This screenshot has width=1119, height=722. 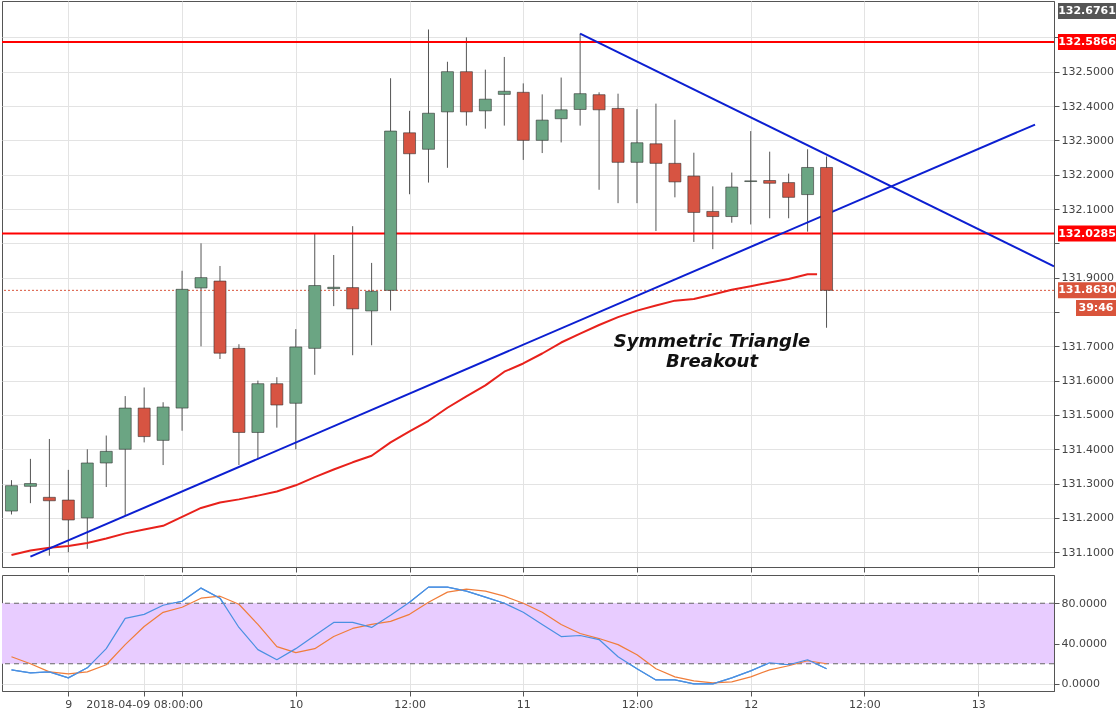 What do you see at coordinates (1087, 278) in the screenshot?
I see `y-tick-label: 131.9000` at bounding box center [1087, 278].